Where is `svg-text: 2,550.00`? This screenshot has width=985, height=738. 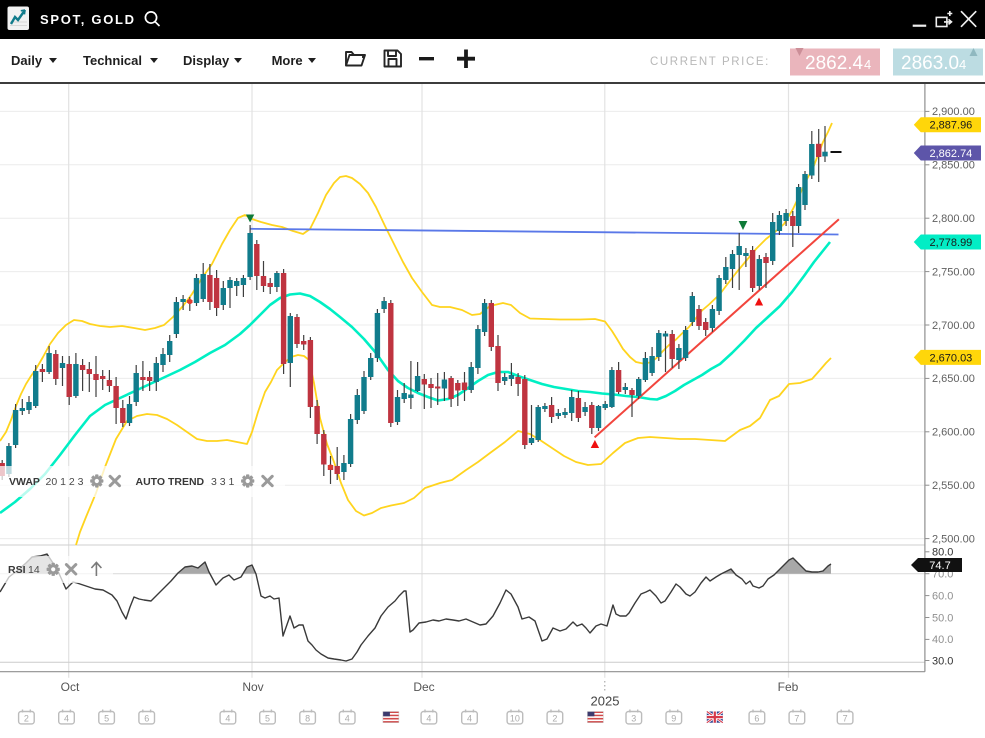 svg-text: 2,550.00 is located at coordinates (953, 486).